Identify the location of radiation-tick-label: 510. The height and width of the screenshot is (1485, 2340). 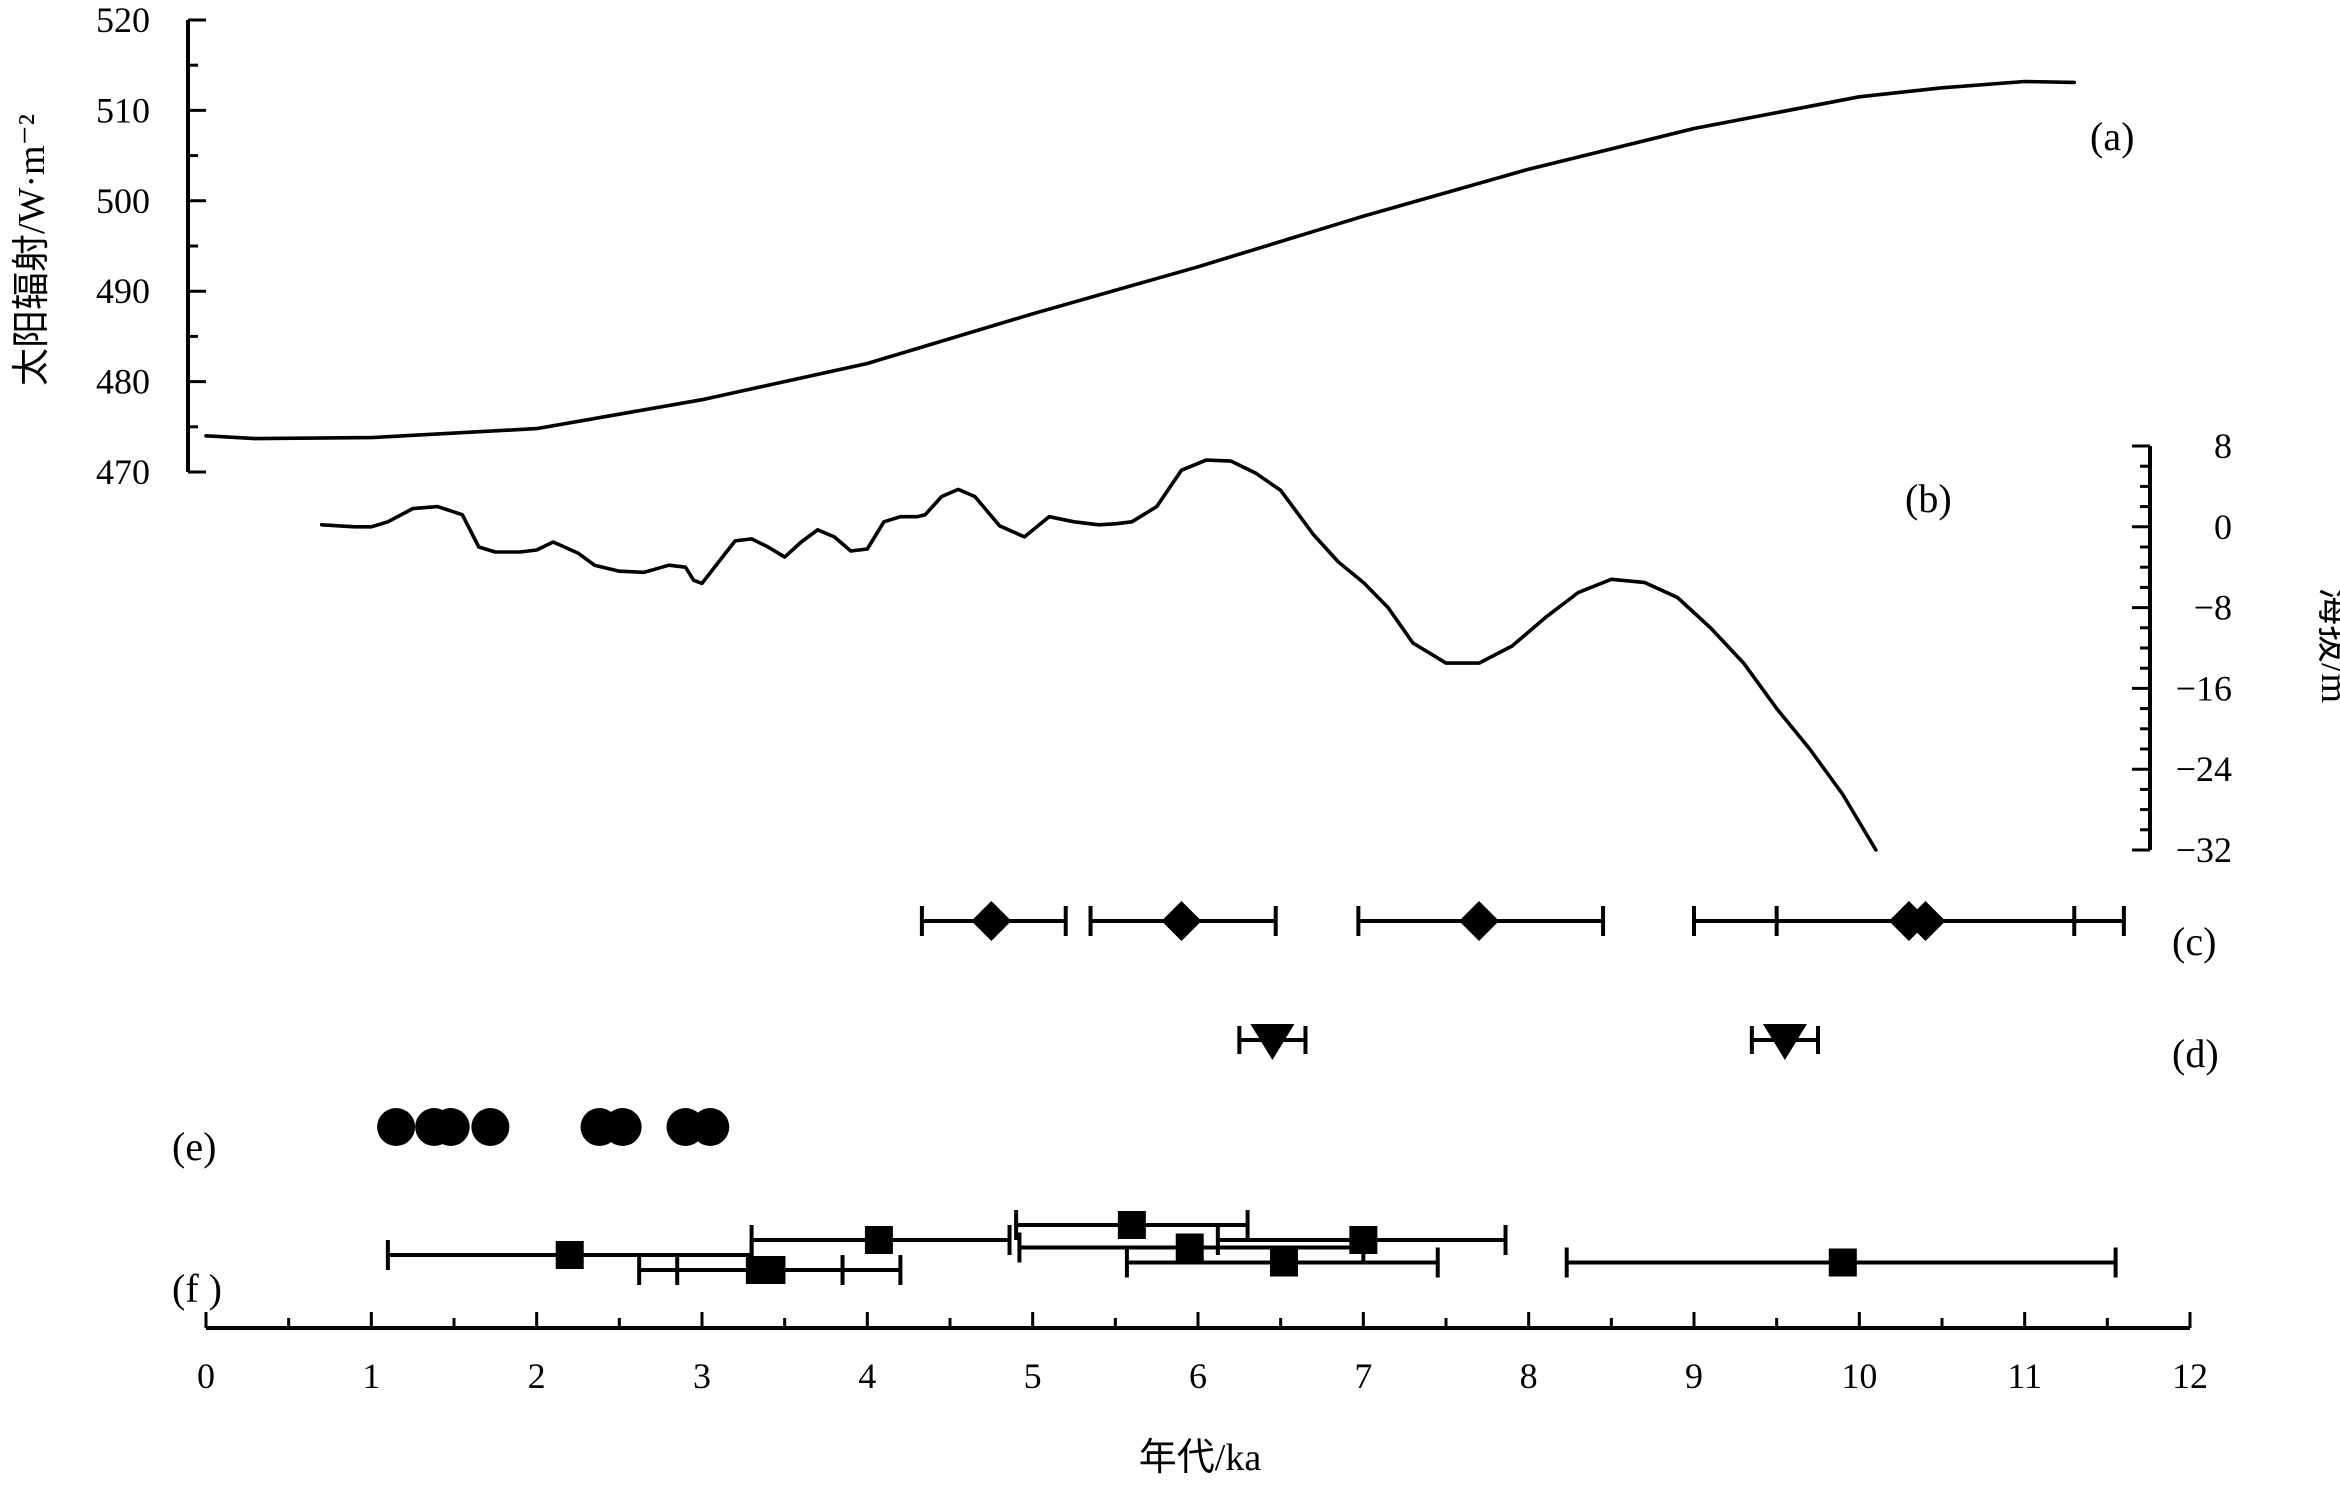
(123, 110).